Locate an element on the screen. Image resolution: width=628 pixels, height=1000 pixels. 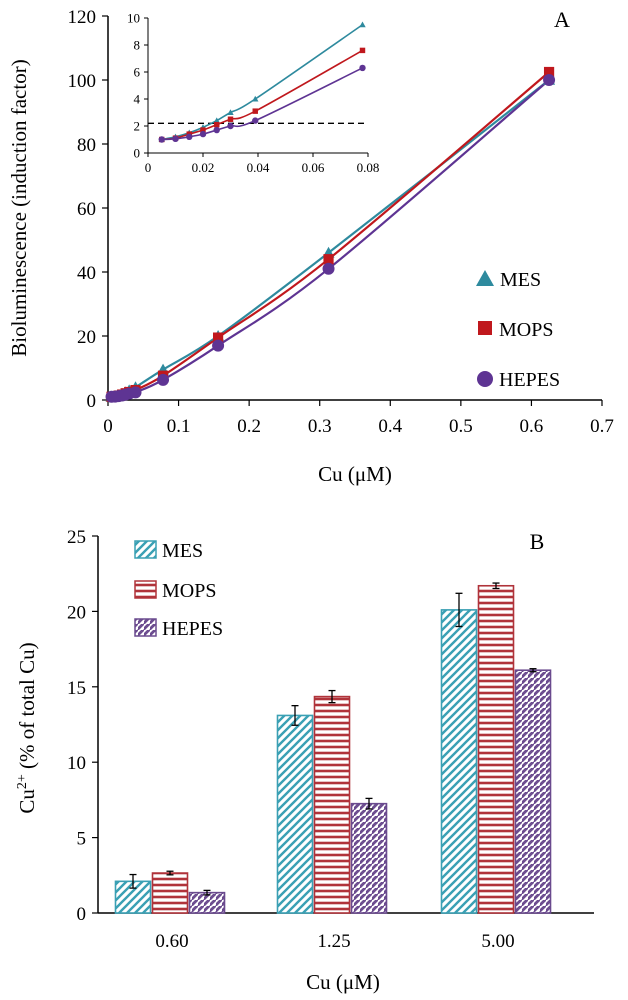
inset-y-tick-label: 2 is located at coordinates (137, 126).